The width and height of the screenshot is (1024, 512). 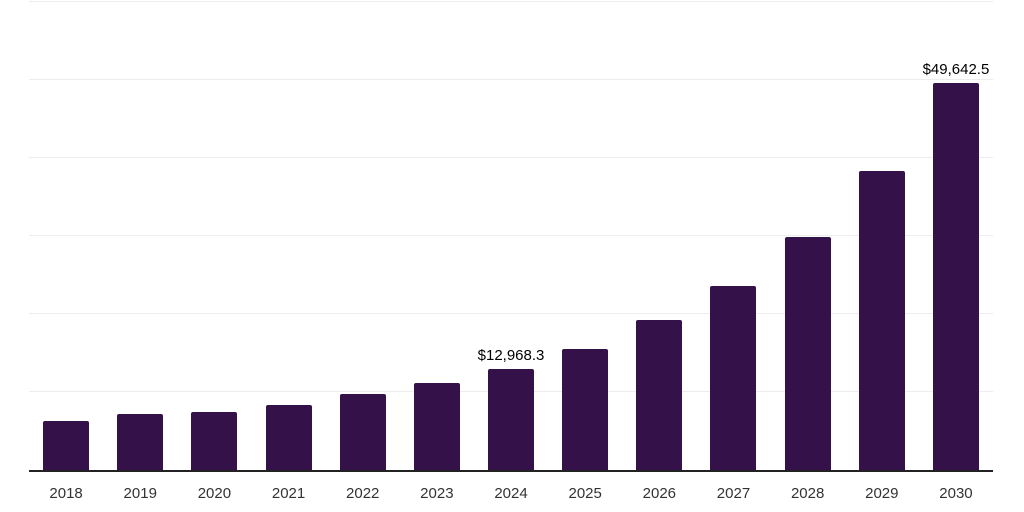 I want to click on bar-slot-2018, so click(x=66, y=236).